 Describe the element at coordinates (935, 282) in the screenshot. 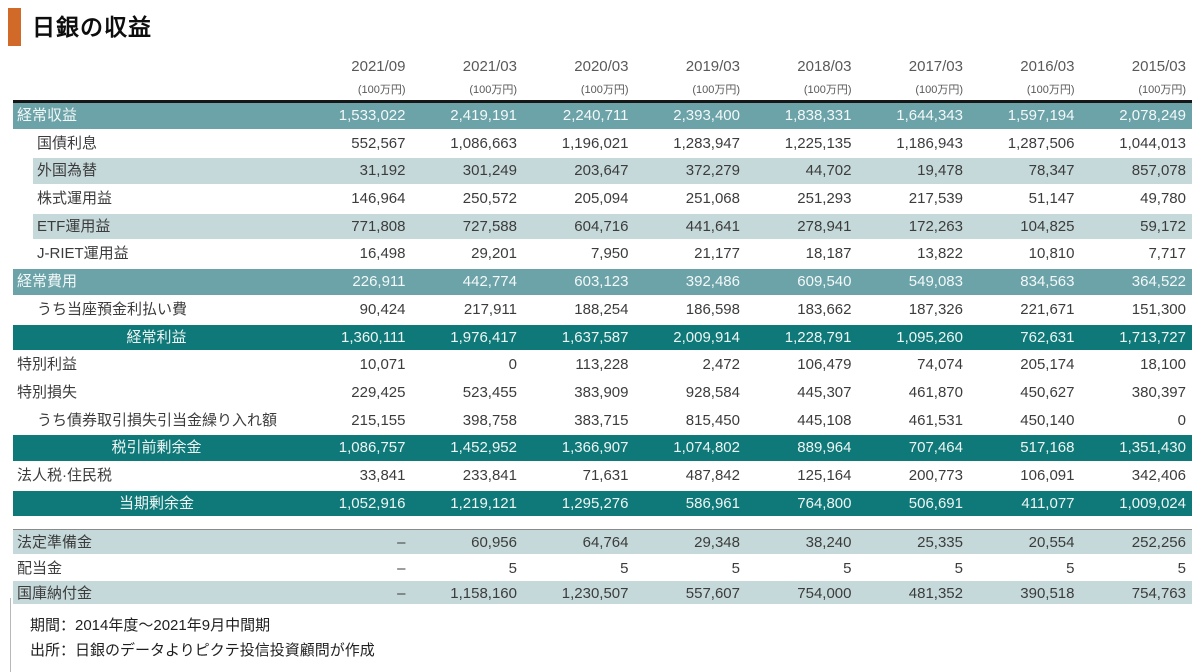

I see `cell-value: 549,083` at that location.